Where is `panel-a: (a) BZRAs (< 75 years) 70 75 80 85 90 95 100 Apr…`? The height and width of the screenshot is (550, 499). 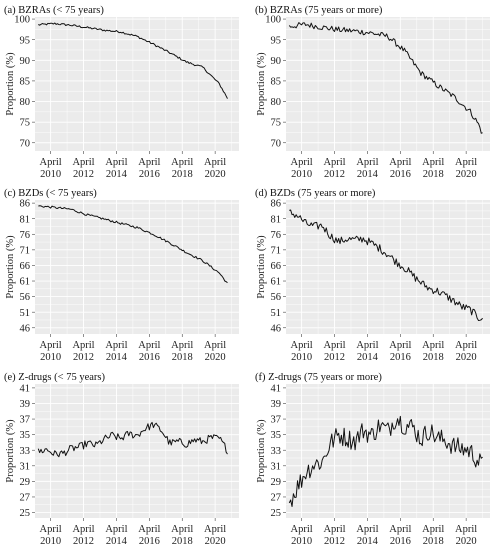 panel-a: (a) BZRAs (< 75 years) 70 75 80 85 90 95 100 Apr… is located at coordinates (121, 92).